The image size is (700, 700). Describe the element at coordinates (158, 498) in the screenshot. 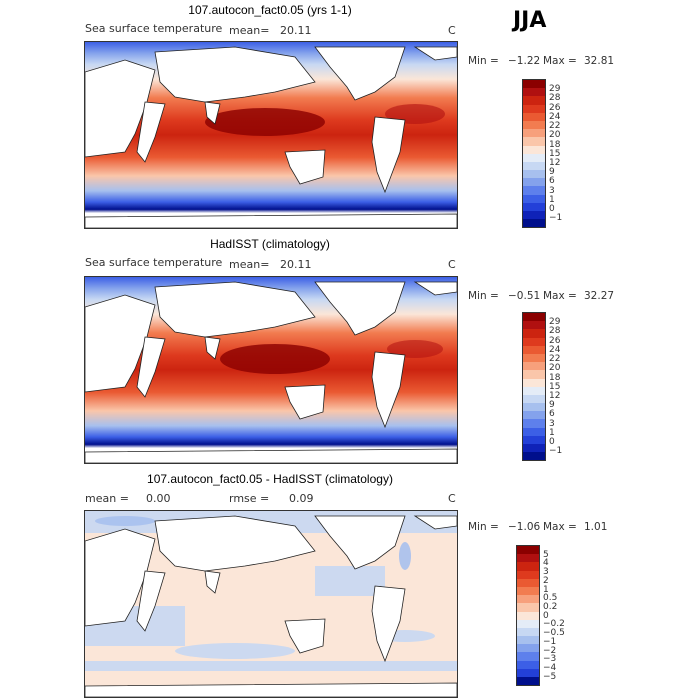

I see `mean-value: 0.00` at that location.